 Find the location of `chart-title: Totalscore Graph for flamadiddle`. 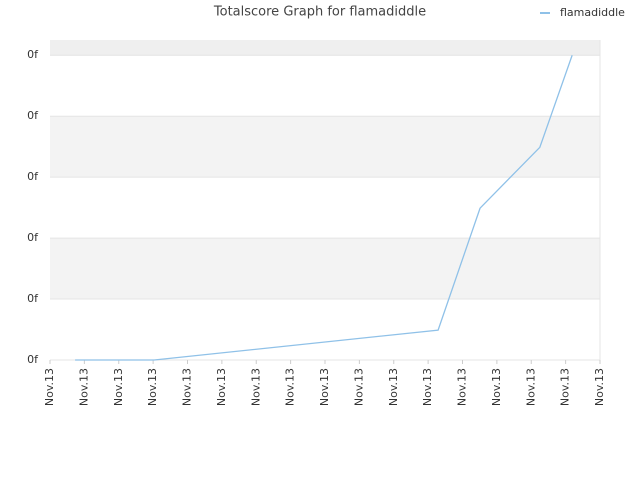

chart-title: Totalscore Graph for flamadiddle is located at coordinates (319, 12).